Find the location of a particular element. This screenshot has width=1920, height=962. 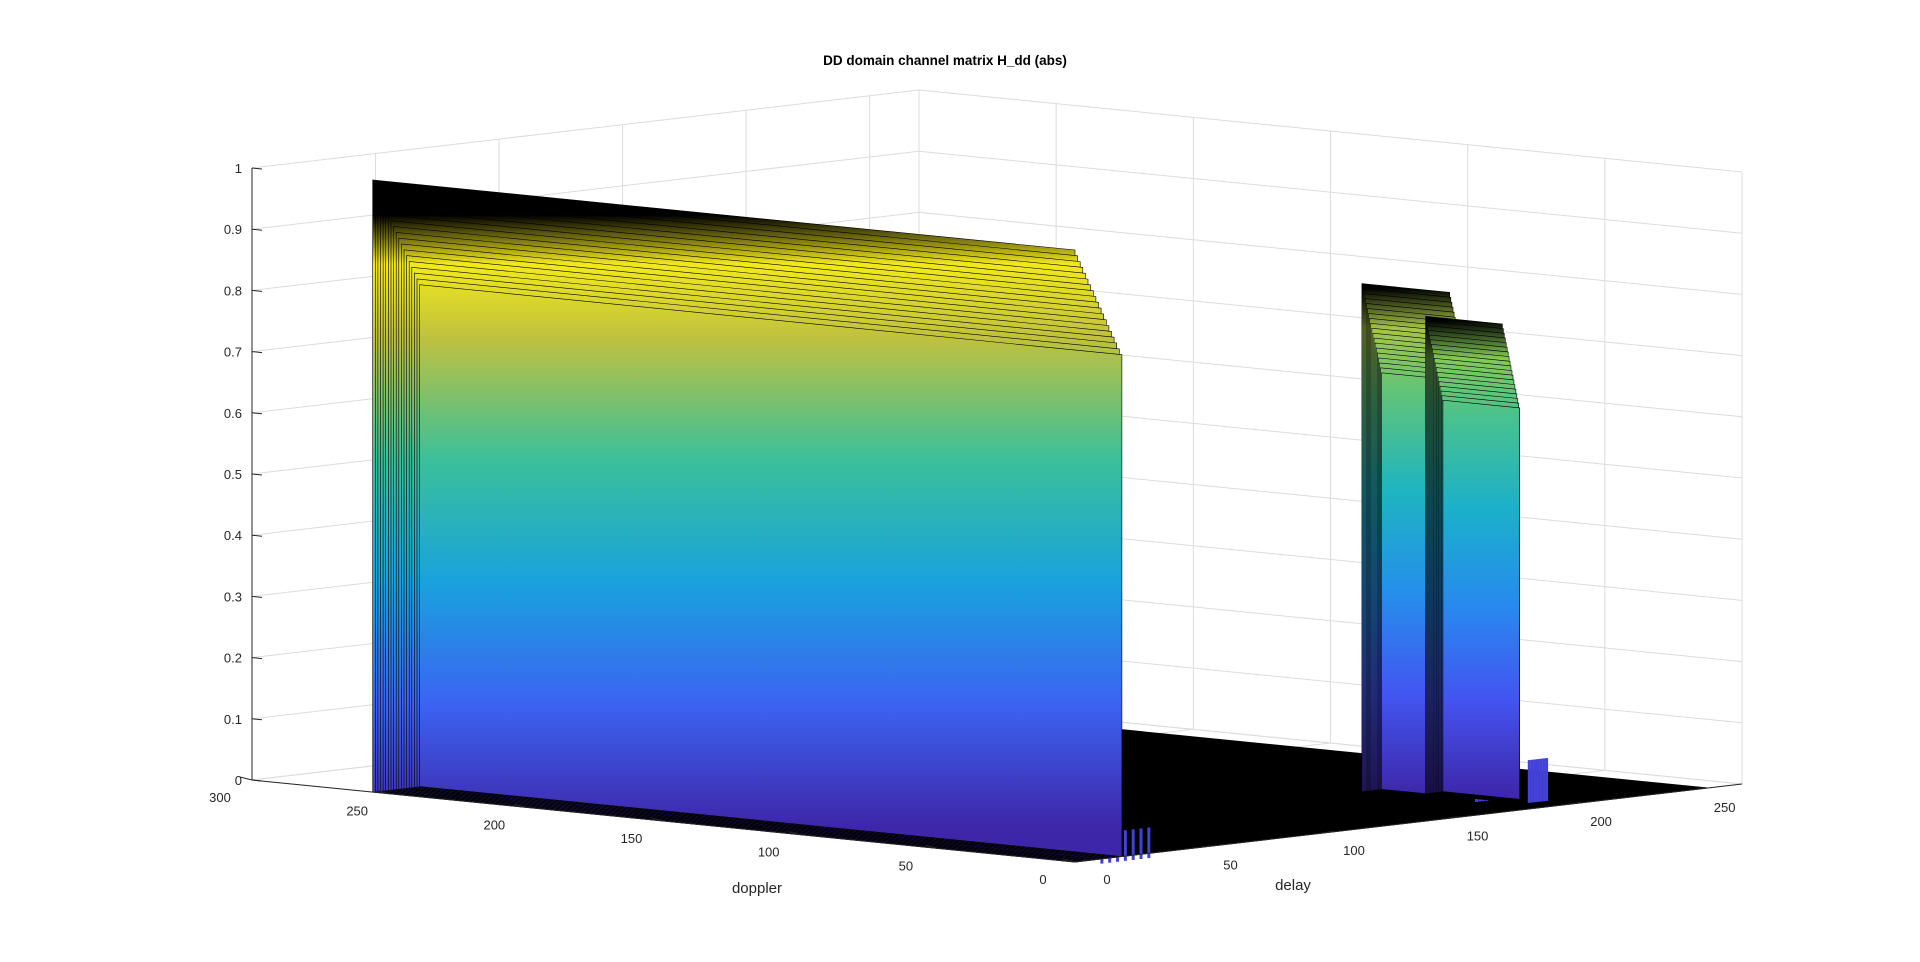

doppler-tick-label-0: 0 is located at coordinates (1042, 879).